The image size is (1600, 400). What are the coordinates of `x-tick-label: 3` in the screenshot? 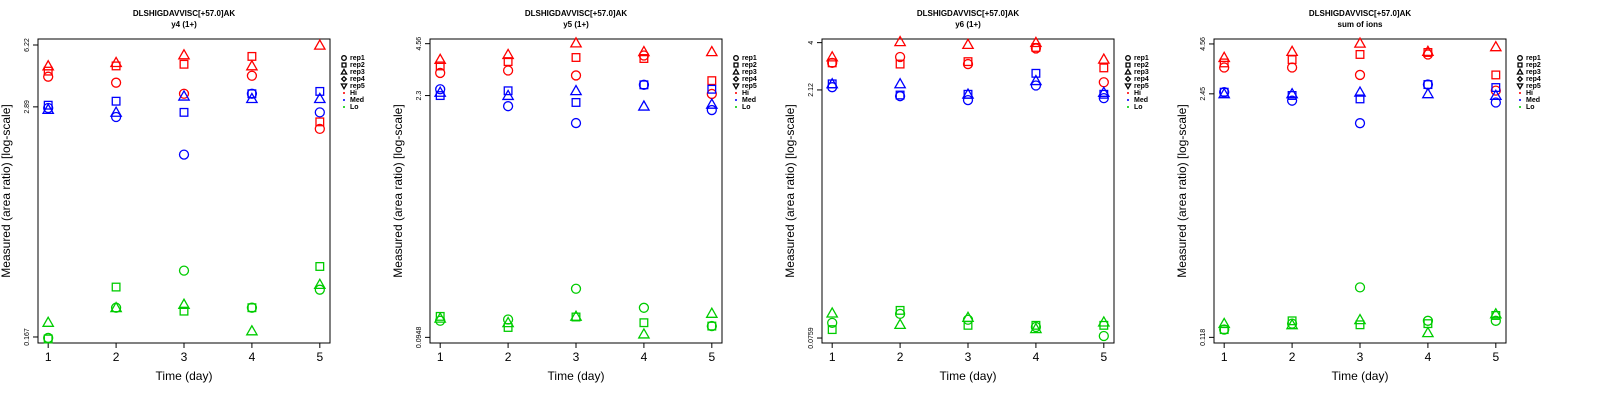 It's located at (1360, 357).